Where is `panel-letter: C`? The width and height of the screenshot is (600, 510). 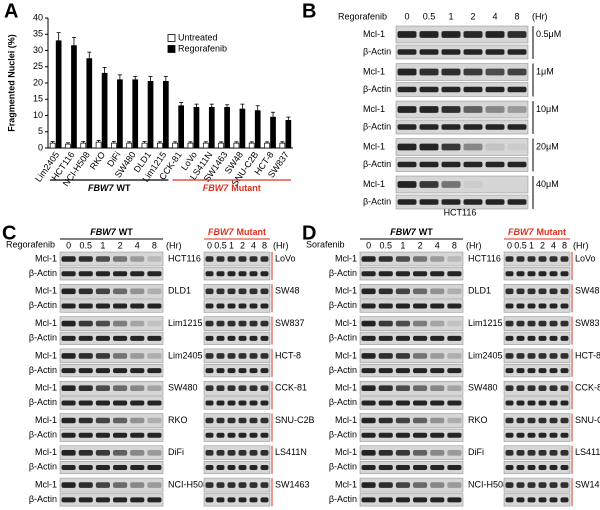
panel-letter: C is located at coordinates (9, 233).